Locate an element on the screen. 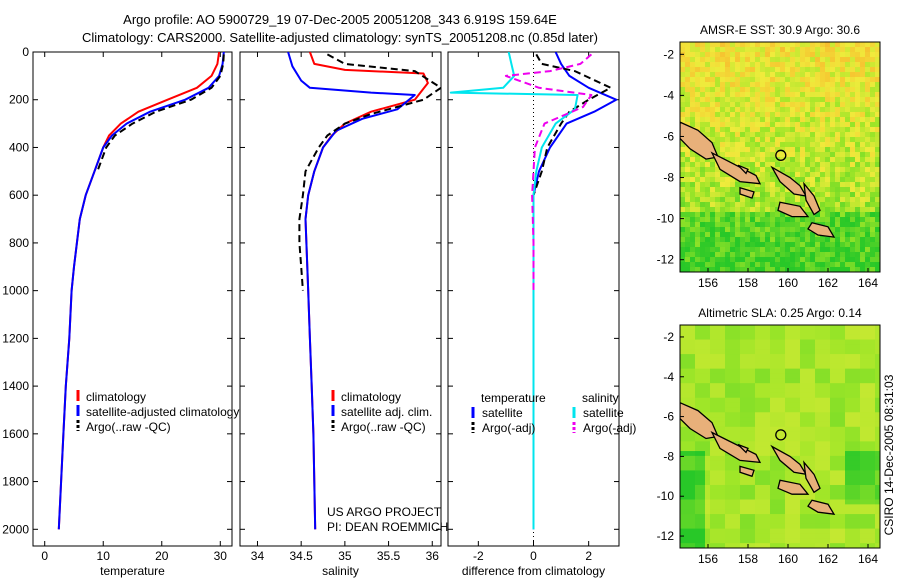 This screenshot has height=580, width=900. sla-map-title: Altimetric SLA: 0.25 Argo: 0.14 is located at coordinates (780, 313).